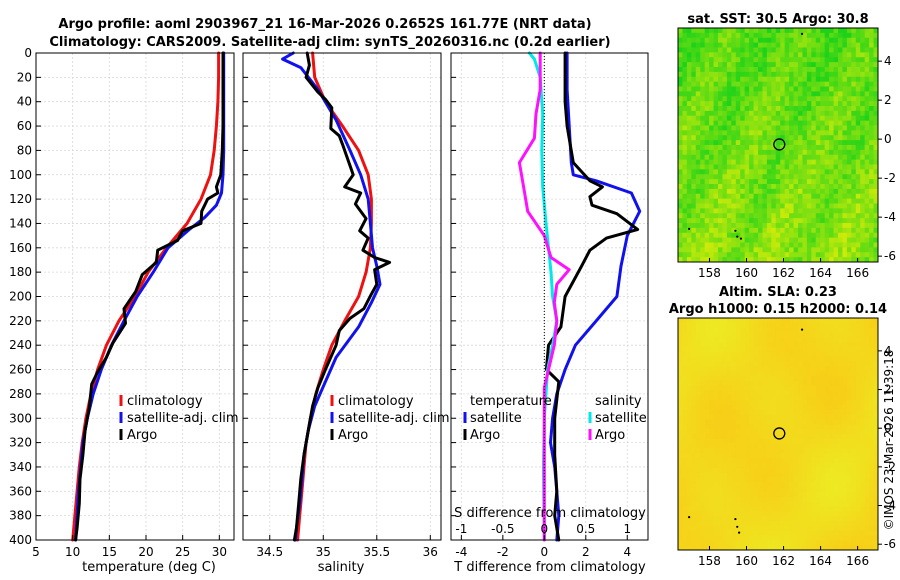 The image size is (900, 580). Describe the element at coordinates (737, 236) in the screenshot. I see `sst_map-island-dot` at that location.